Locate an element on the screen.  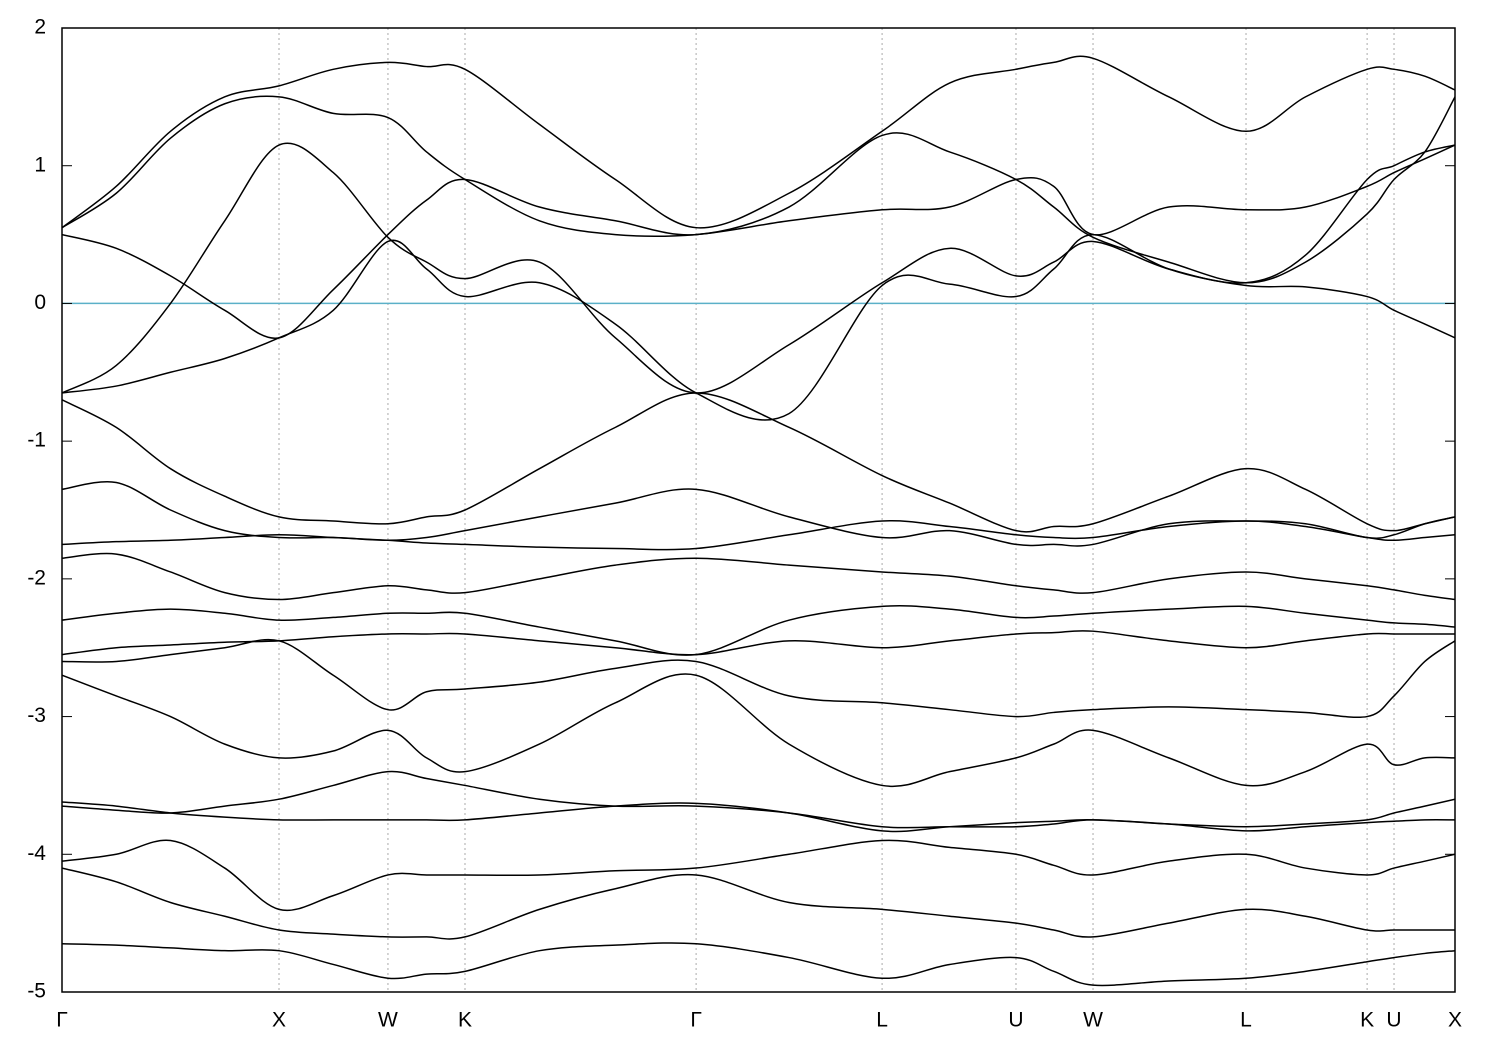
y-tick-label: 2 is located at coordinates (40, 27).